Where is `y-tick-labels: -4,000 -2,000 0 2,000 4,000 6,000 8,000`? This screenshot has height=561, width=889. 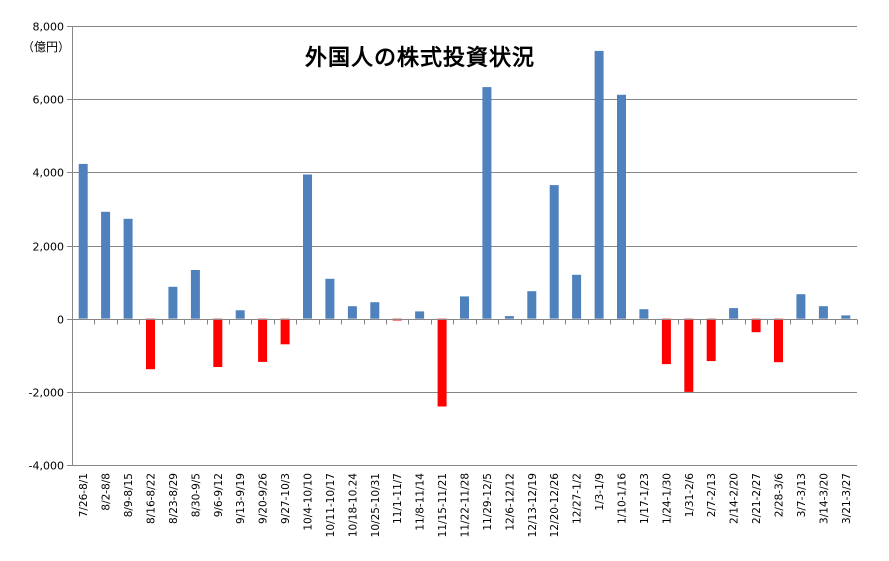
y-tick-labels: -4,000 -2,000 0 2,000 4,000 6,000 8,000 is located at coordinates (46, 247).